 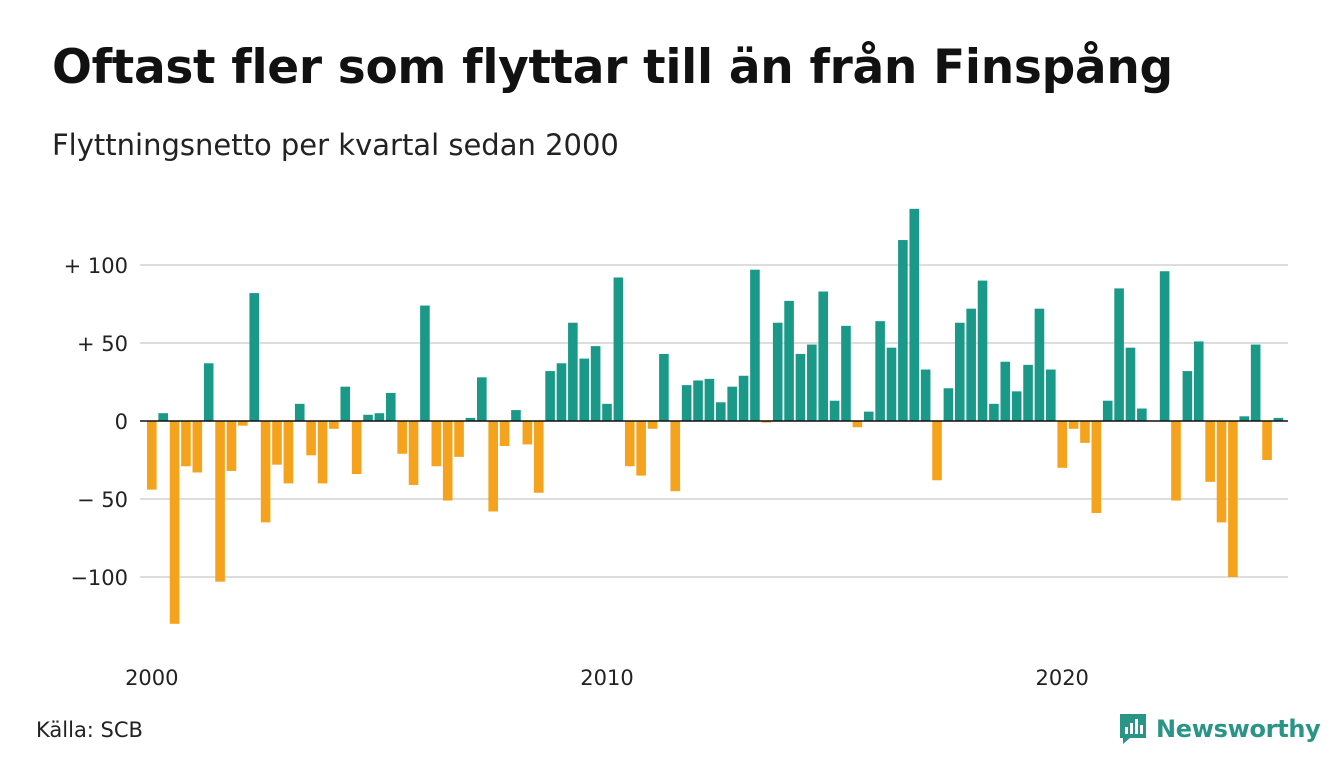 What do you see at coordinates (102, 344) in the screenshot?
I see `y-tick-label: + 50` at bounding box center [102, 344].